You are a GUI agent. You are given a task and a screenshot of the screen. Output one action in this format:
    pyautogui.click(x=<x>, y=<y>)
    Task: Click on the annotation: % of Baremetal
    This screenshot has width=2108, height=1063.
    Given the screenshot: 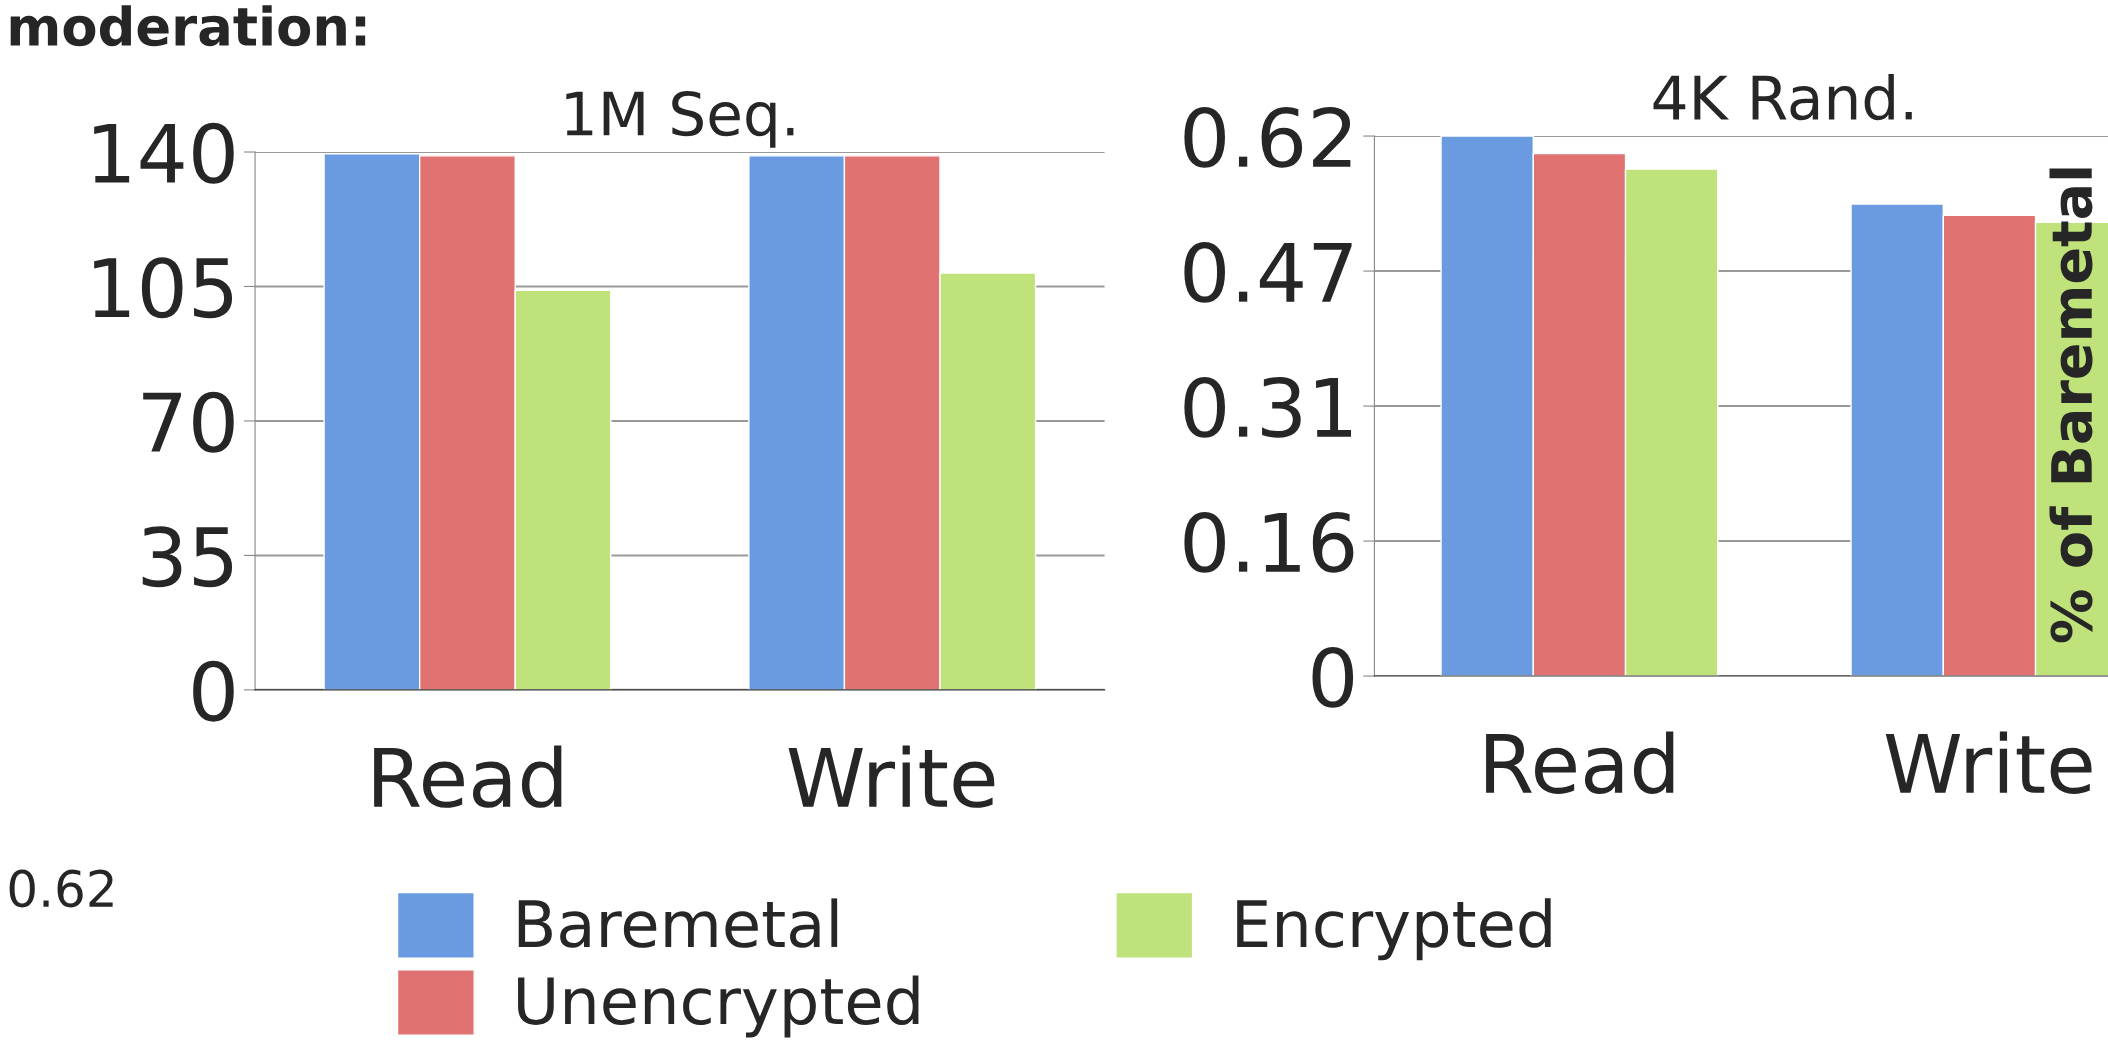 What is the action you would take?
    pyautogui.click(x=2071, y=405)
    